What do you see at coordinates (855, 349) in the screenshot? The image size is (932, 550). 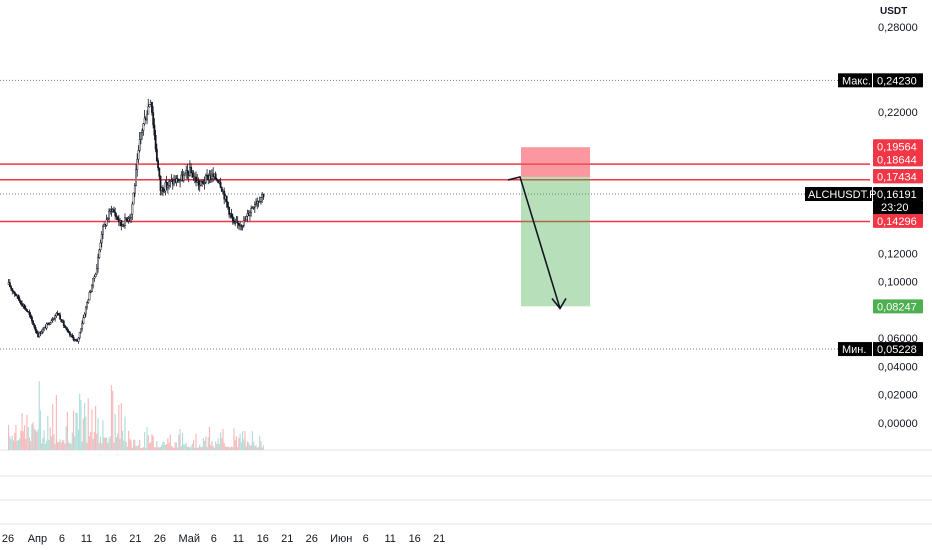 I see `low-tag-bg` at bounding box center [855, 349].